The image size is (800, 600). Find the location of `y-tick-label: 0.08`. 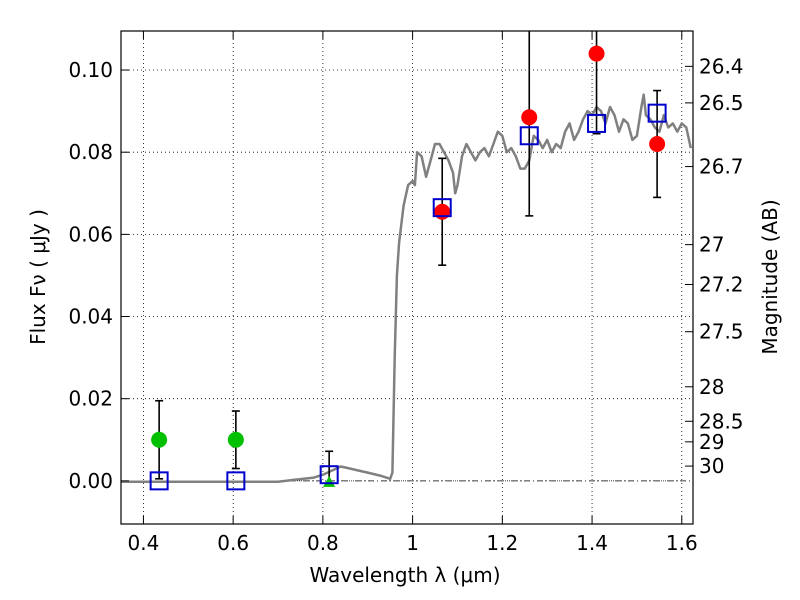

y-tick-label: 0.08 is located at coordinates (90, 152).